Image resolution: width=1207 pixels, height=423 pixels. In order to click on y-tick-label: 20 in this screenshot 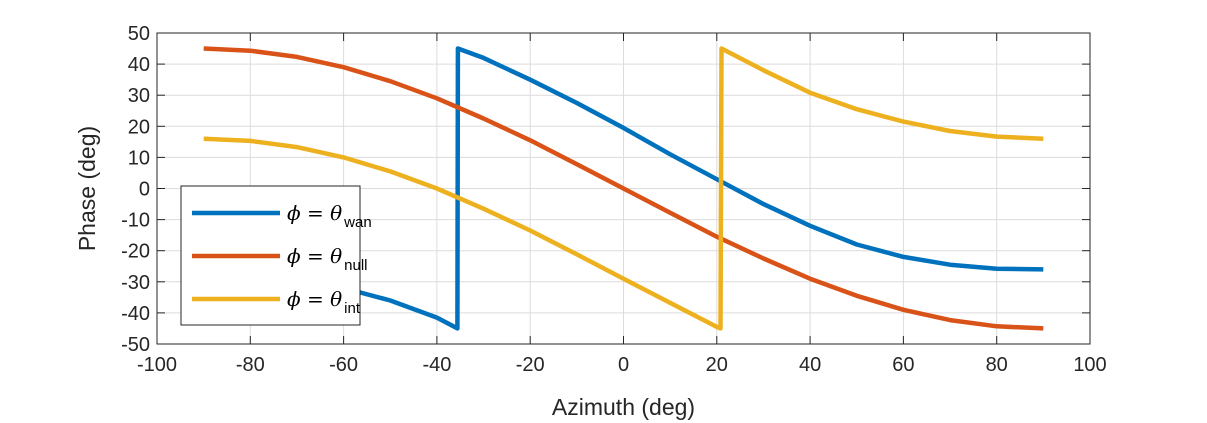, I will do `click(139, 127)`.